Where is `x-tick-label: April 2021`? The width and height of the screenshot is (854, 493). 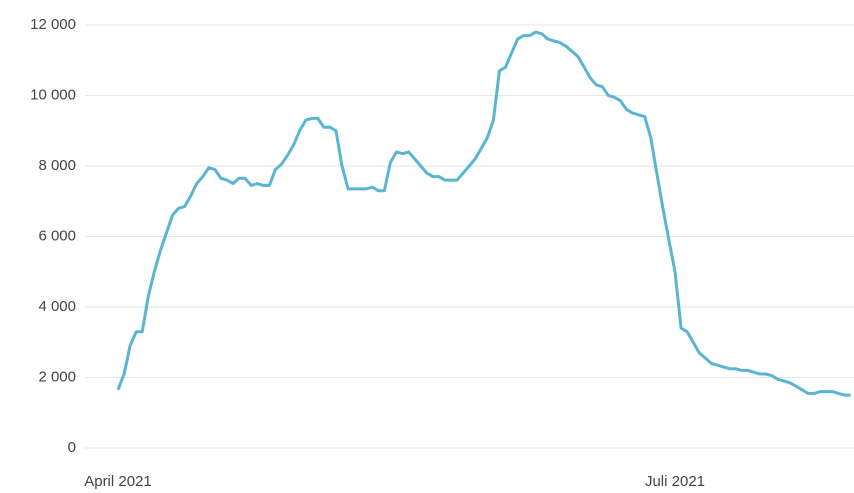 x-tick-label: April 2021 is located at coordinates (118, 481).